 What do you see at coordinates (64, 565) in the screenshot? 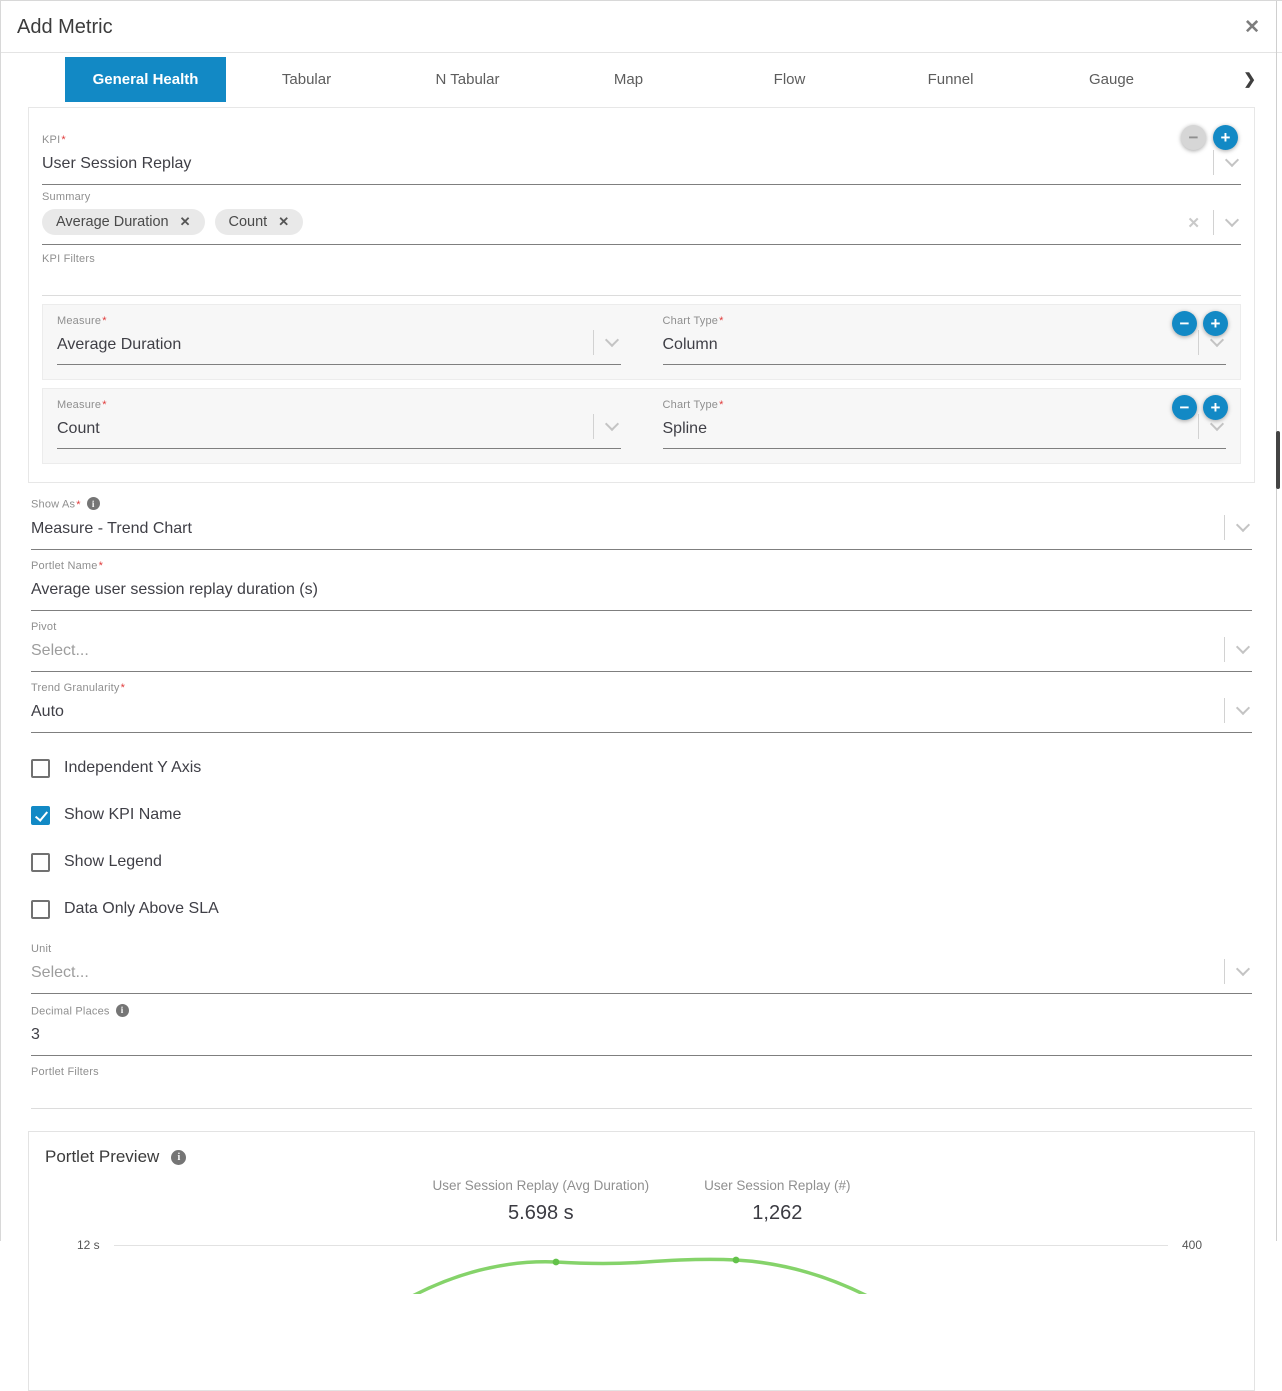
I see `portlet-name-label: Portlet Name` at bounding box center [64, 565].